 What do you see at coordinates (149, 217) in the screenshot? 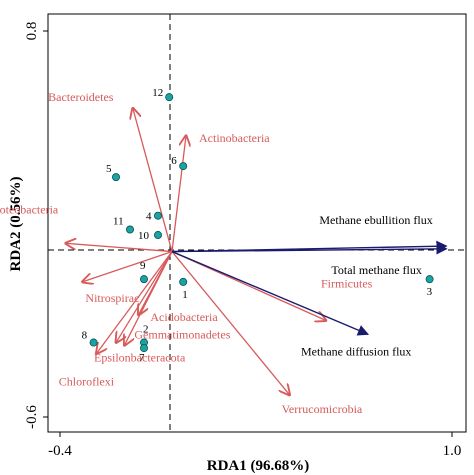
I see `site-label-4: 4` at bounding box center [149, 217].